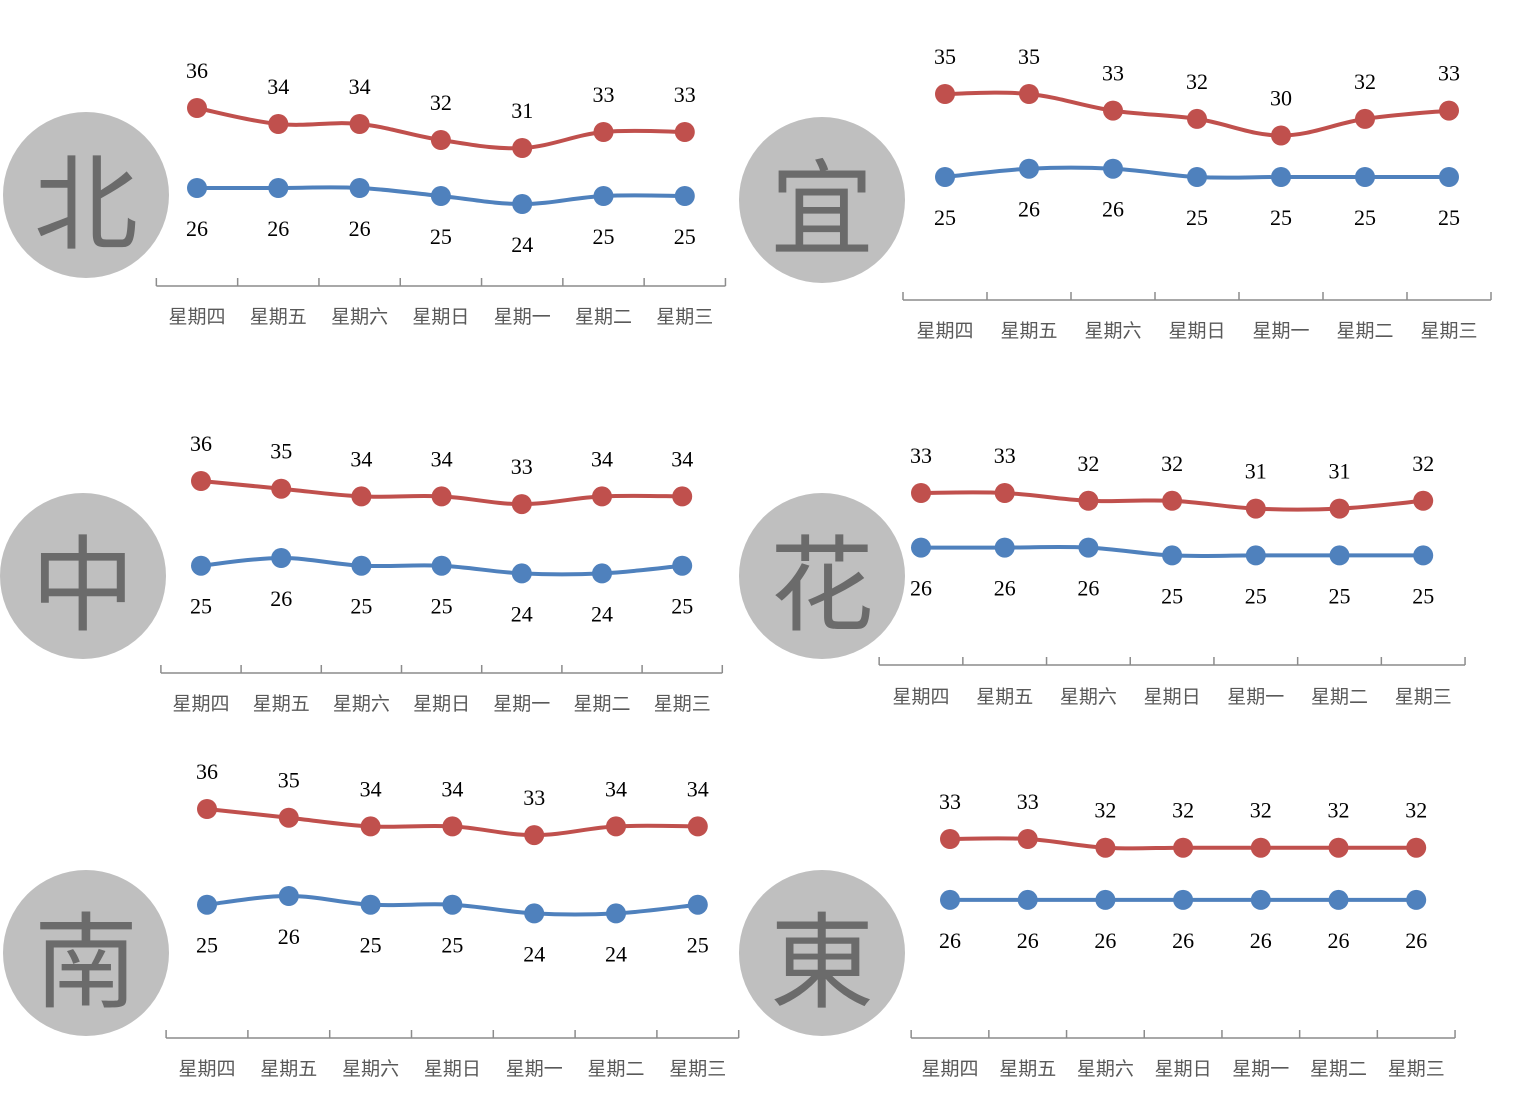  What do you see at coordinates (1364, 331) in the screenshot?
I see `x-tick-label: 星期二` at bounding box center [1364, 331].